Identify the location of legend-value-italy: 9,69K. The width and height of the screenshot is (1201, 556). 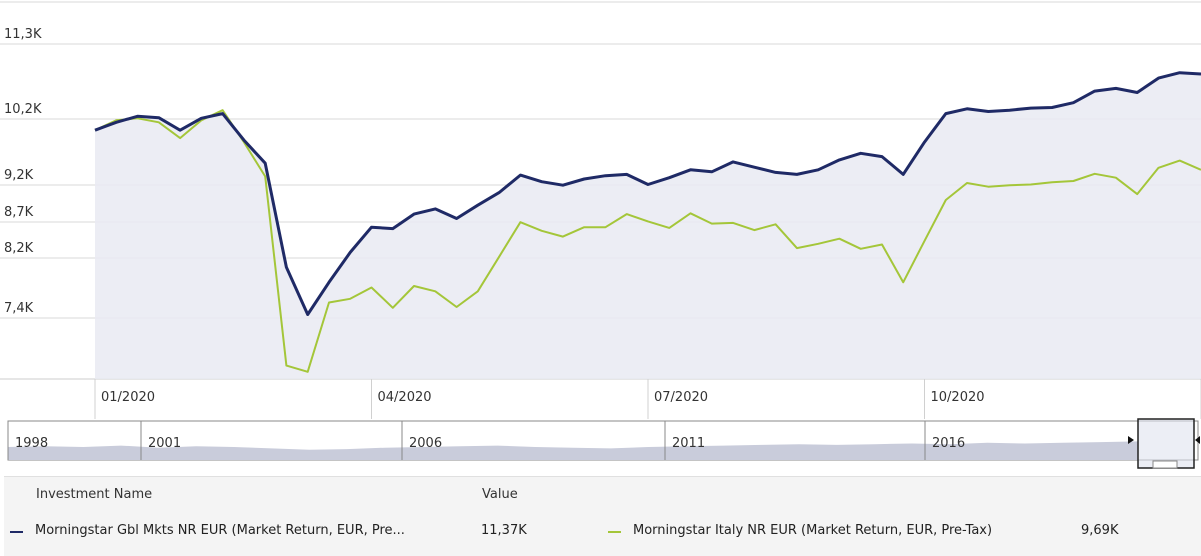
(1100, 530).